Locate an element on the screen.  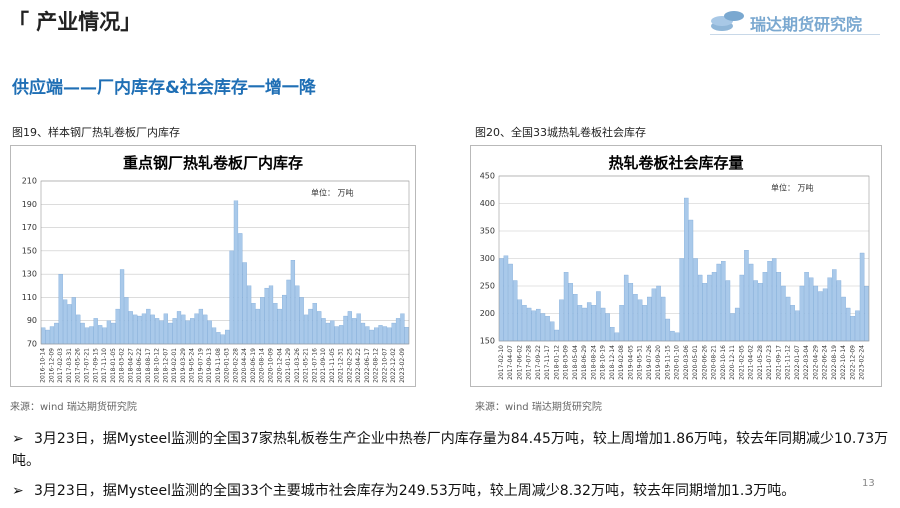
y-tick-label: 90 is located at coordinates (32, 320).